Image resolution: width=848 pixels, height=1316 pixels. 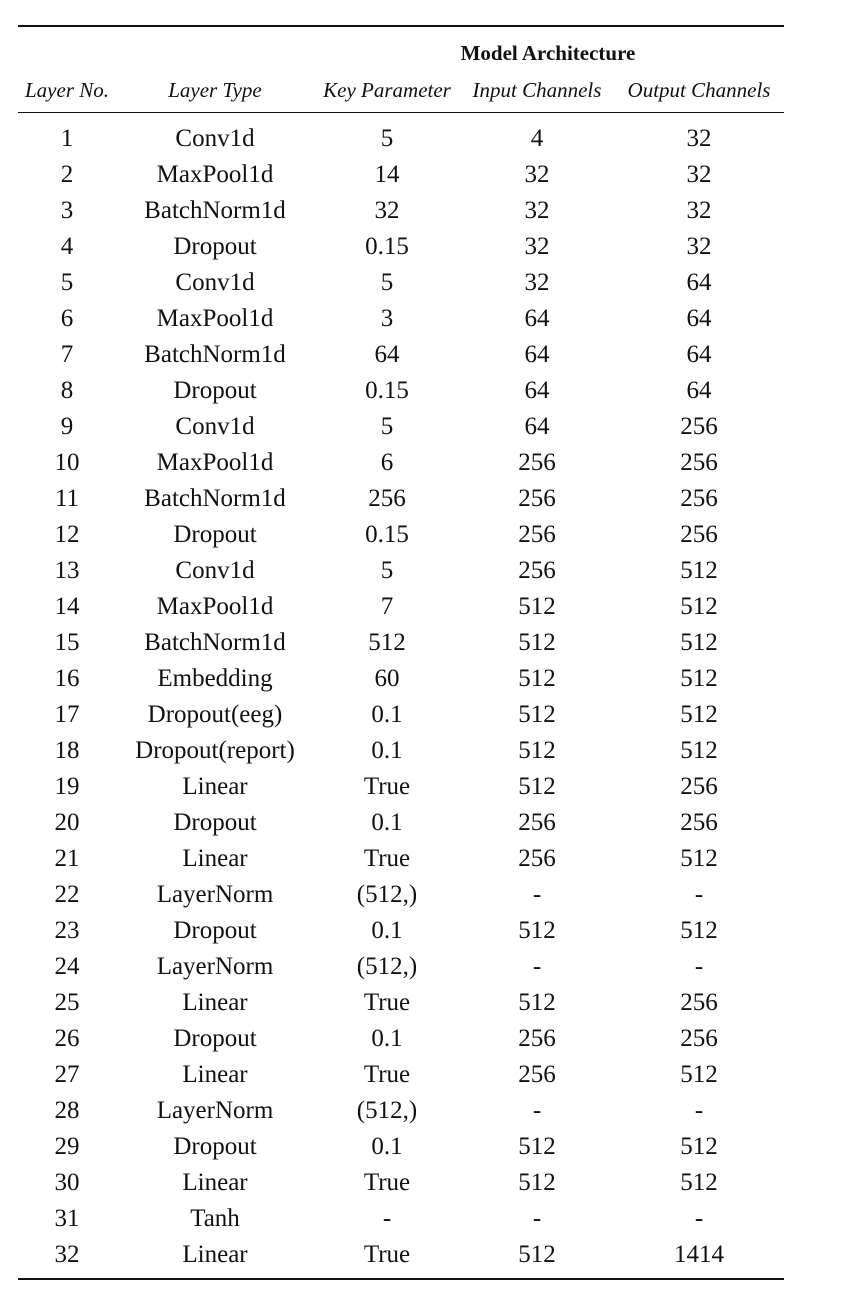 I want to click on table-row: 29 Dropout 0.1 512 512, so click(x=401, y=1147).